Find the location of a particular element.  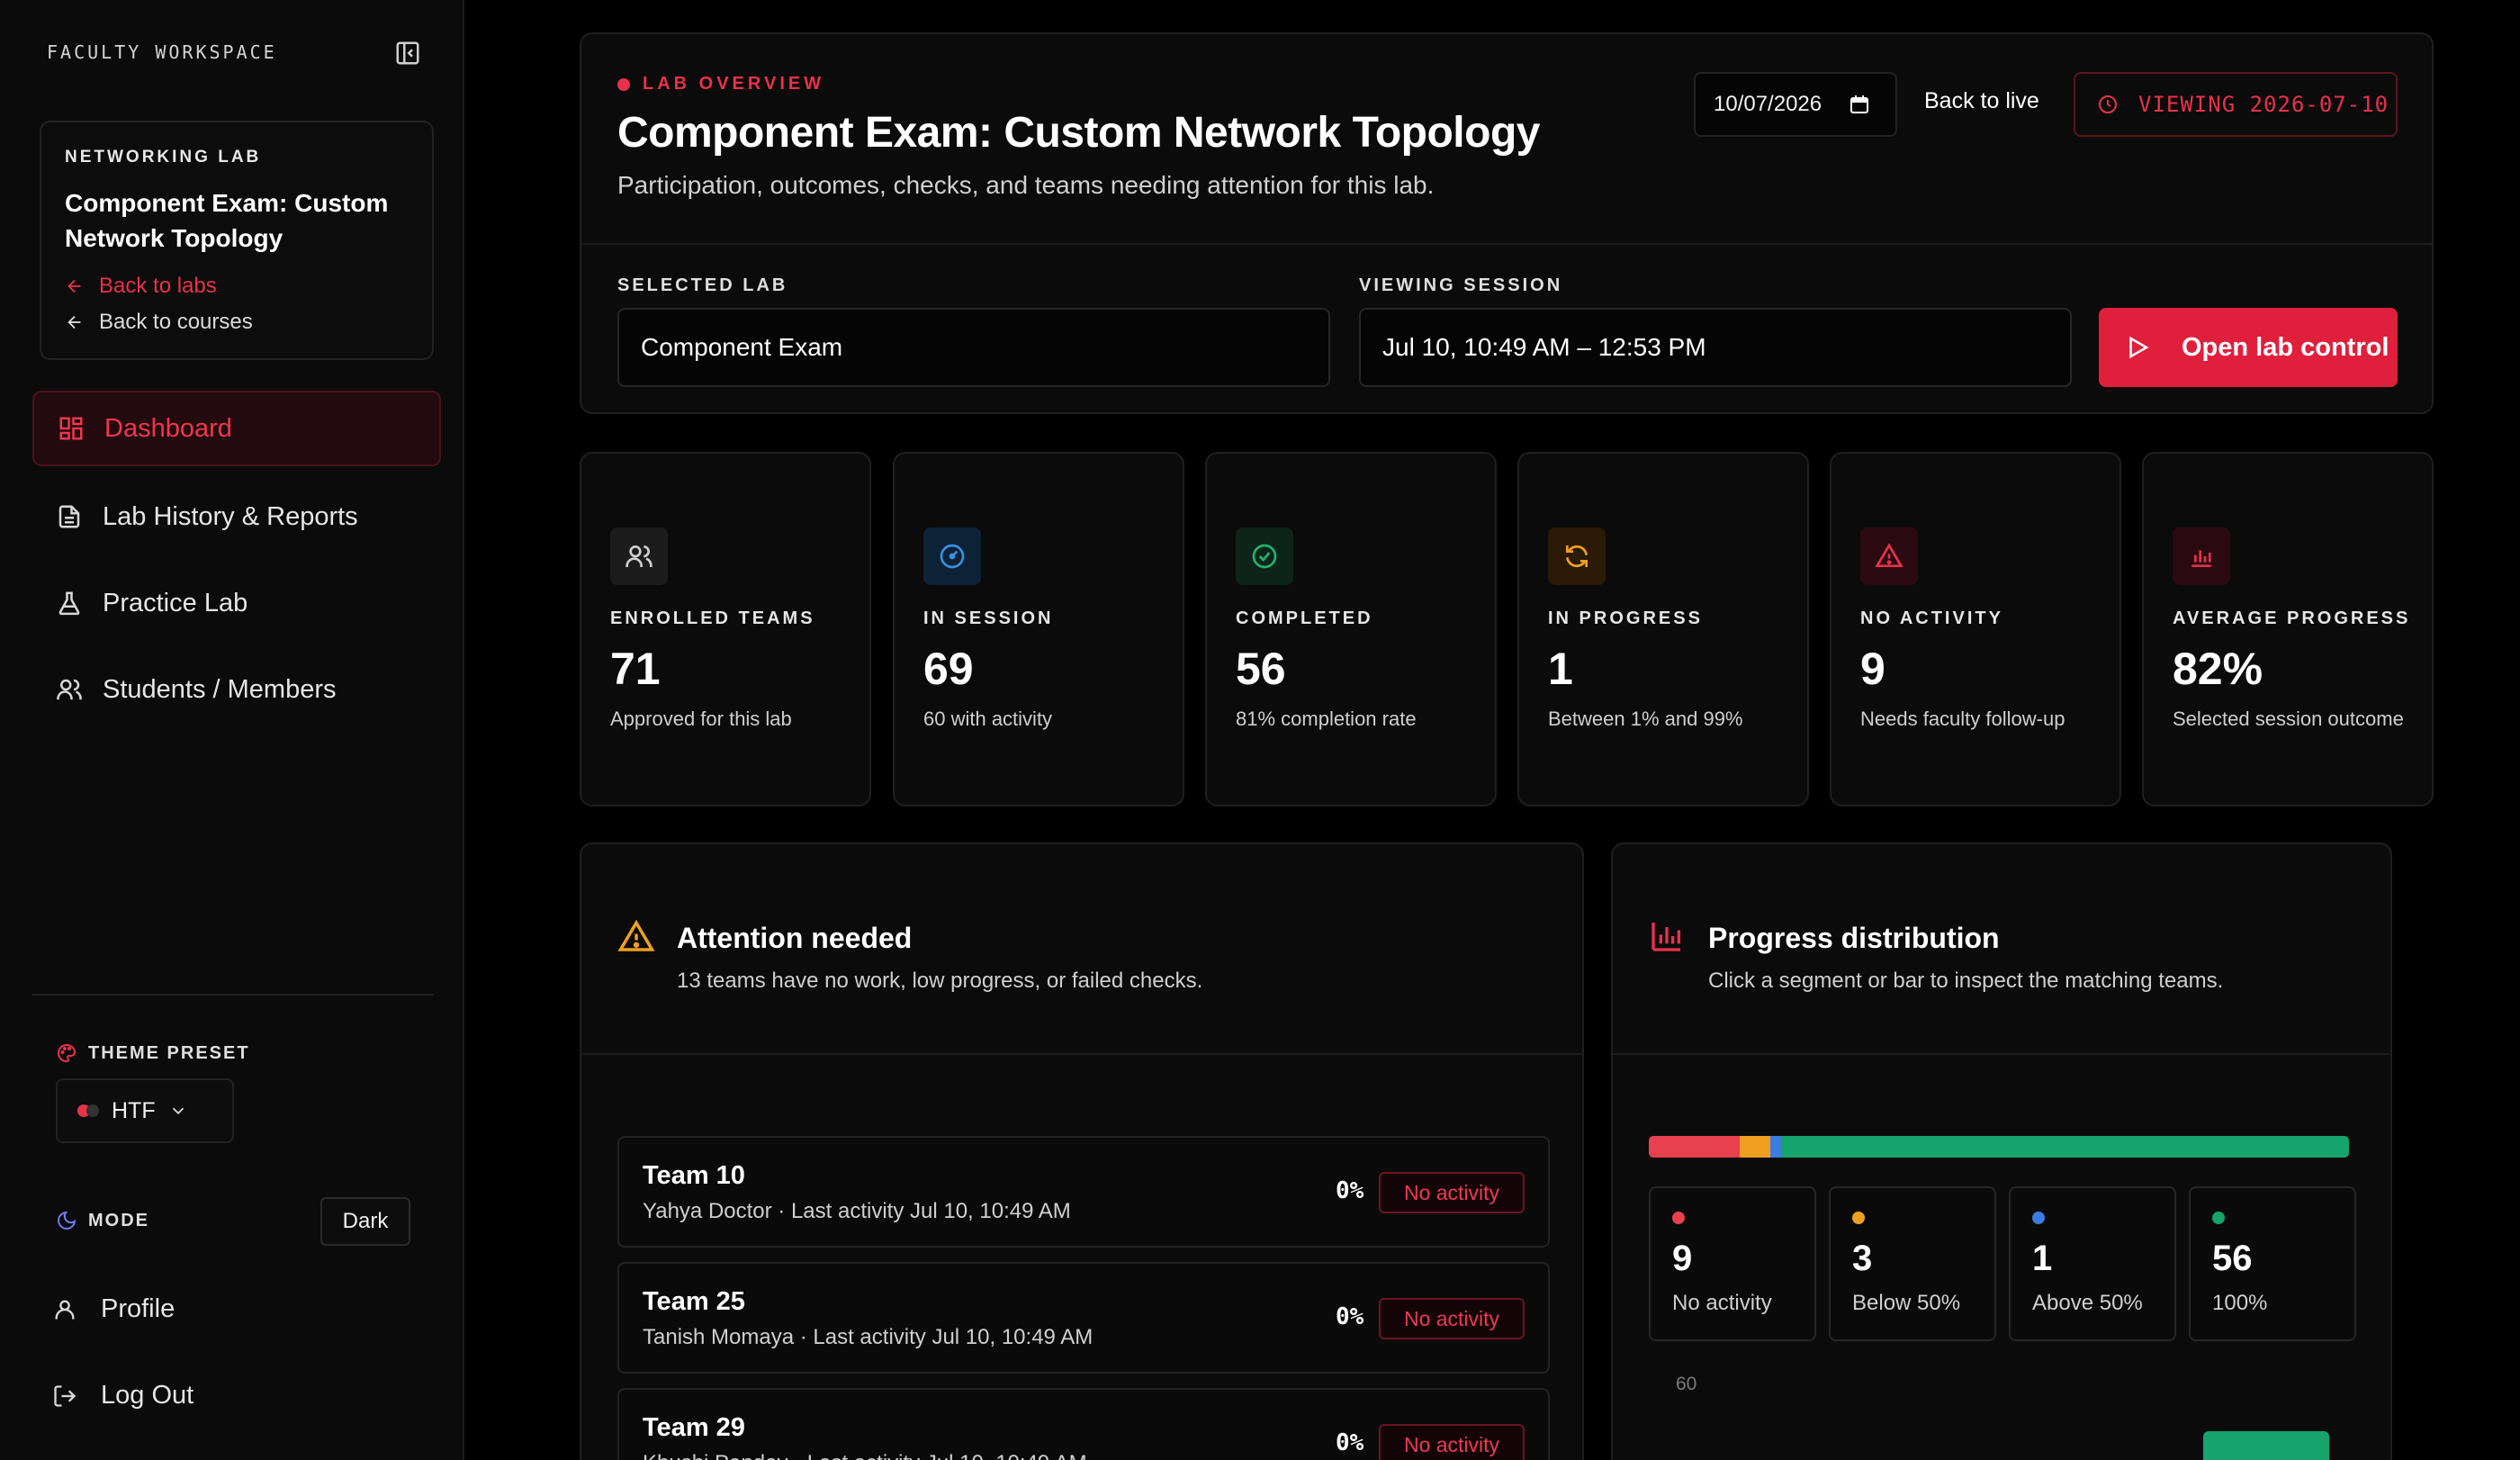

stat-value: 71 is located at coordinates (635, 669).